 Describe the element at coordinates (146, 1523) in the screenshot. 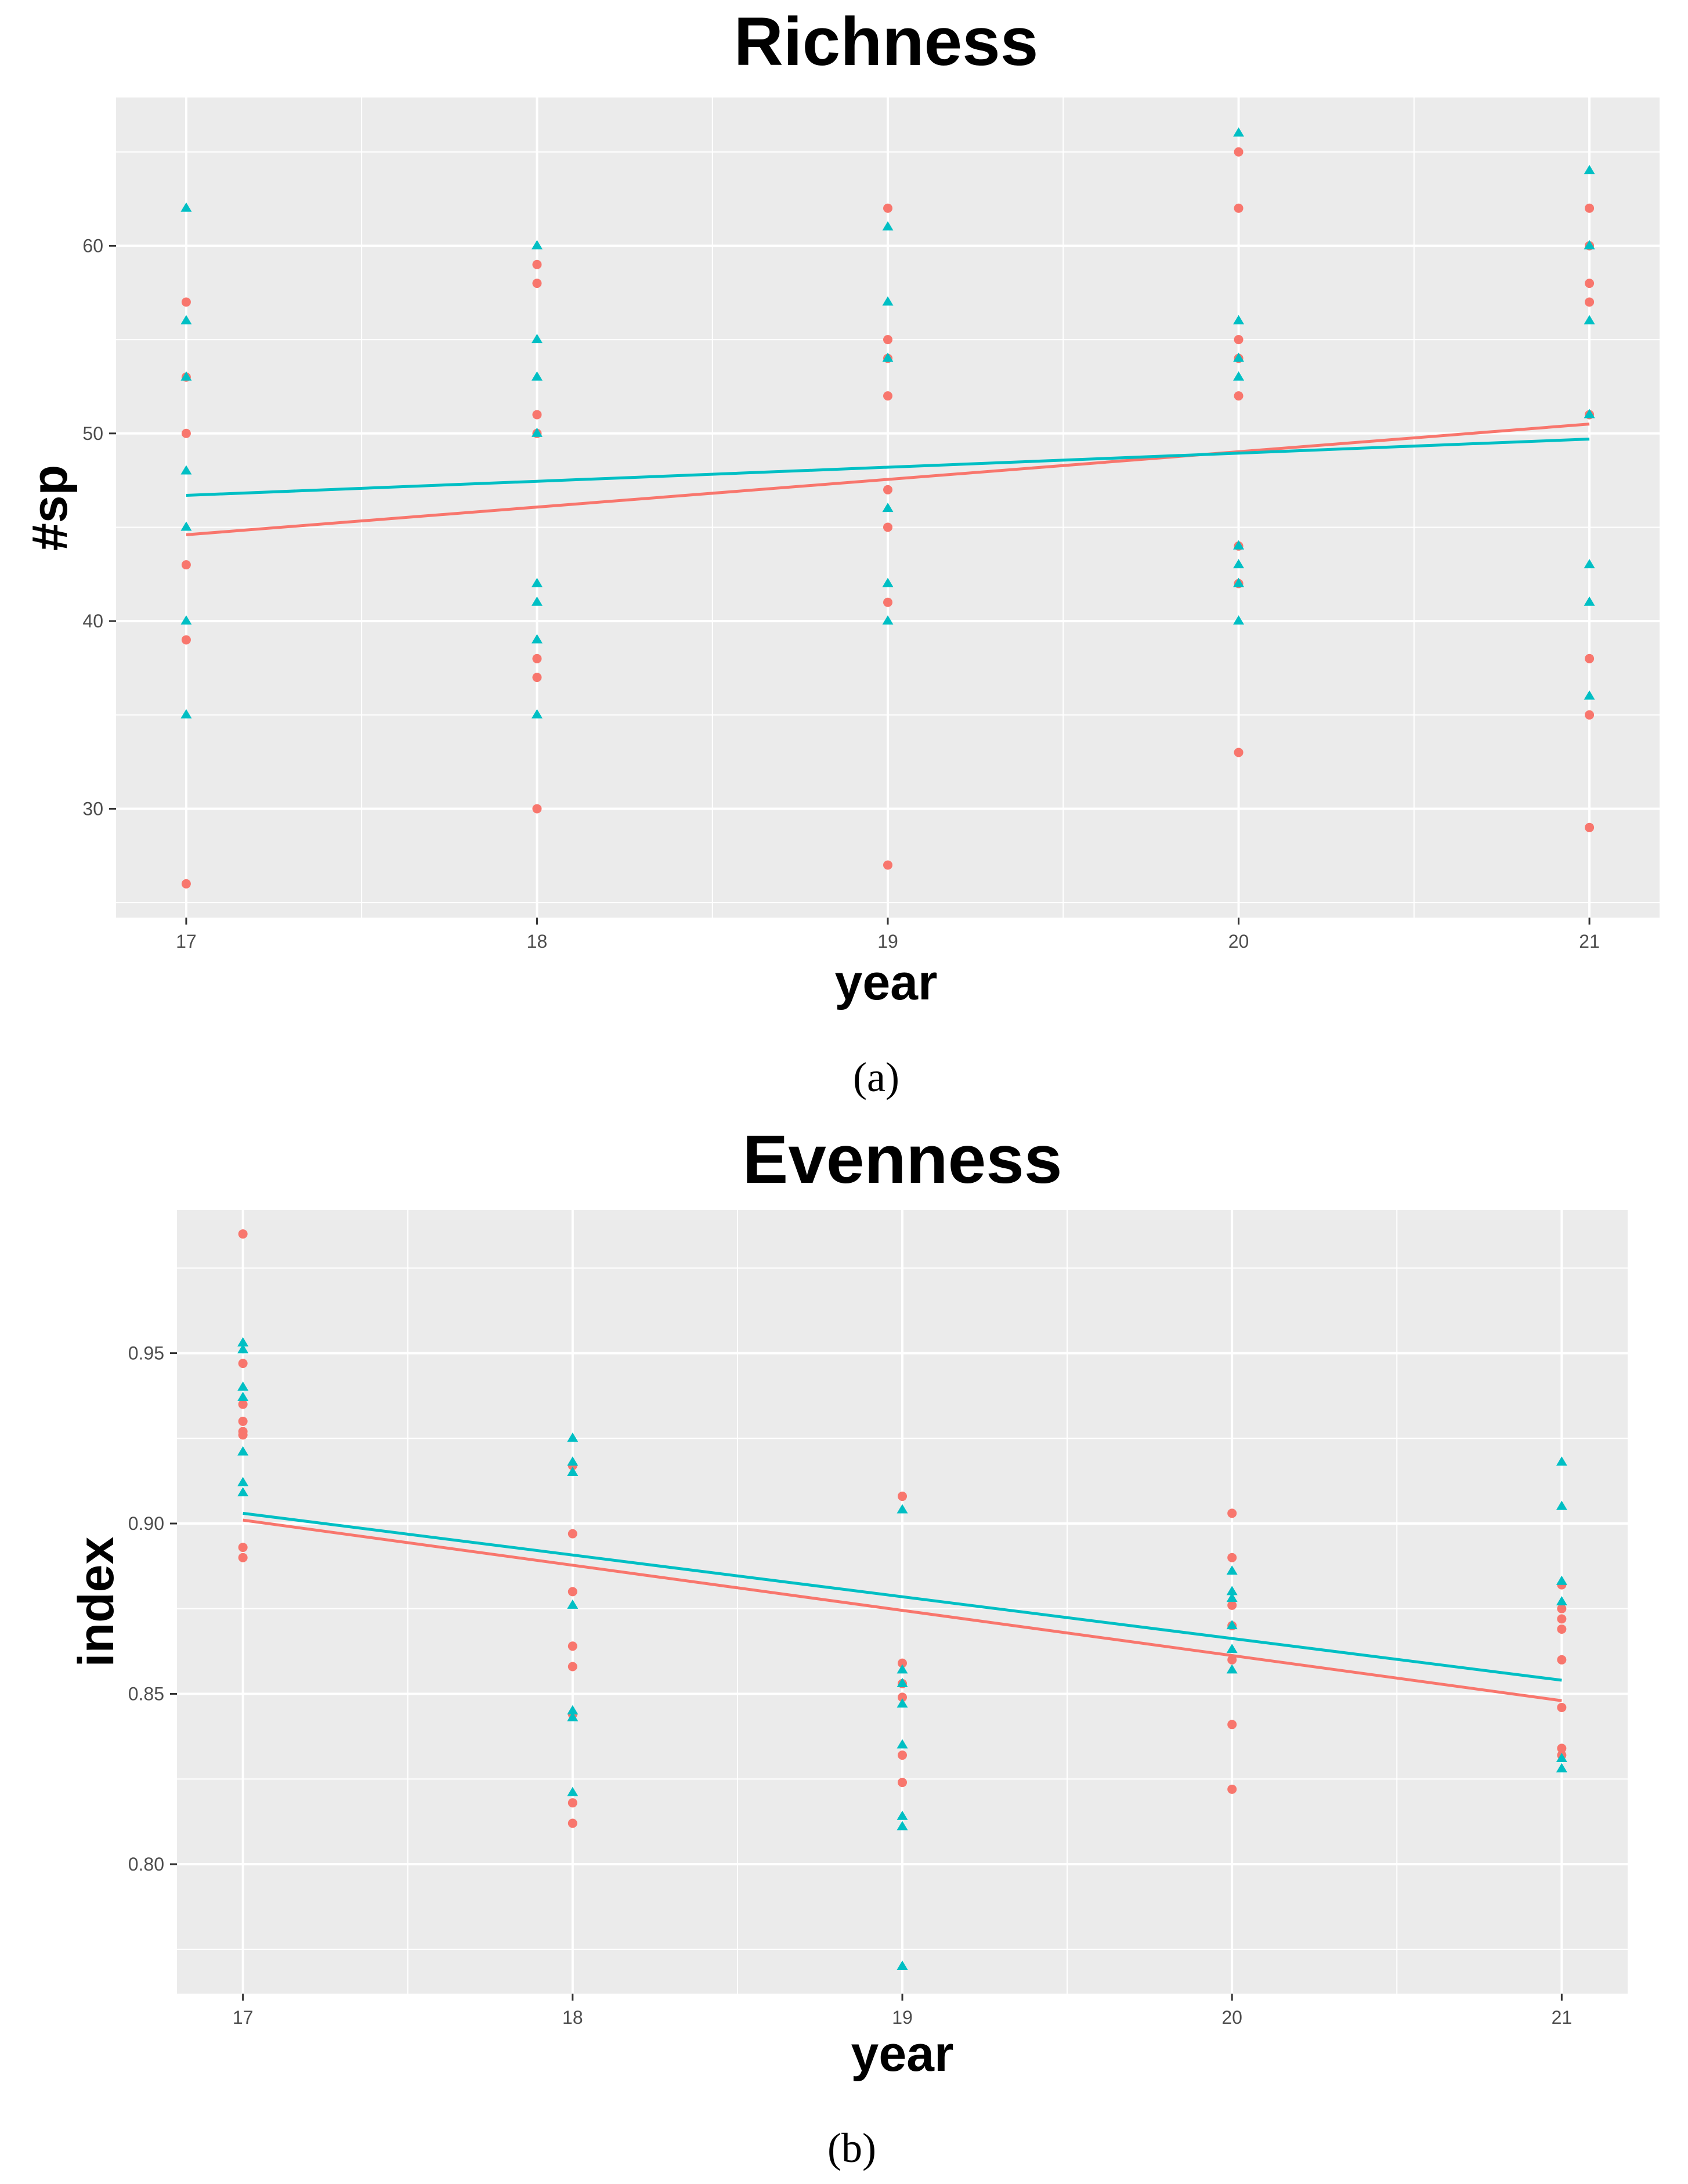

I see `y-tick-label: 0.90` at that location.